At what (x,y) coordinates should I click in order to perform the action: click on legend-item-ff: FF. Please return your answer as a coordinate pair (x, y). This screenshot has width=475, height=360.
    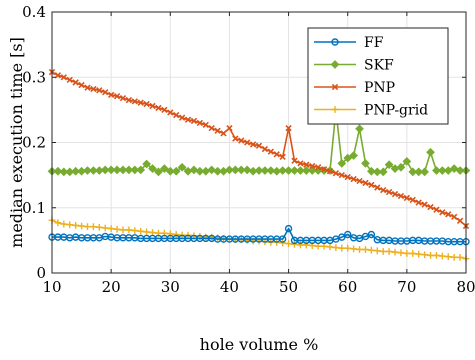
    Looking at the image, I should click on (349, 43).